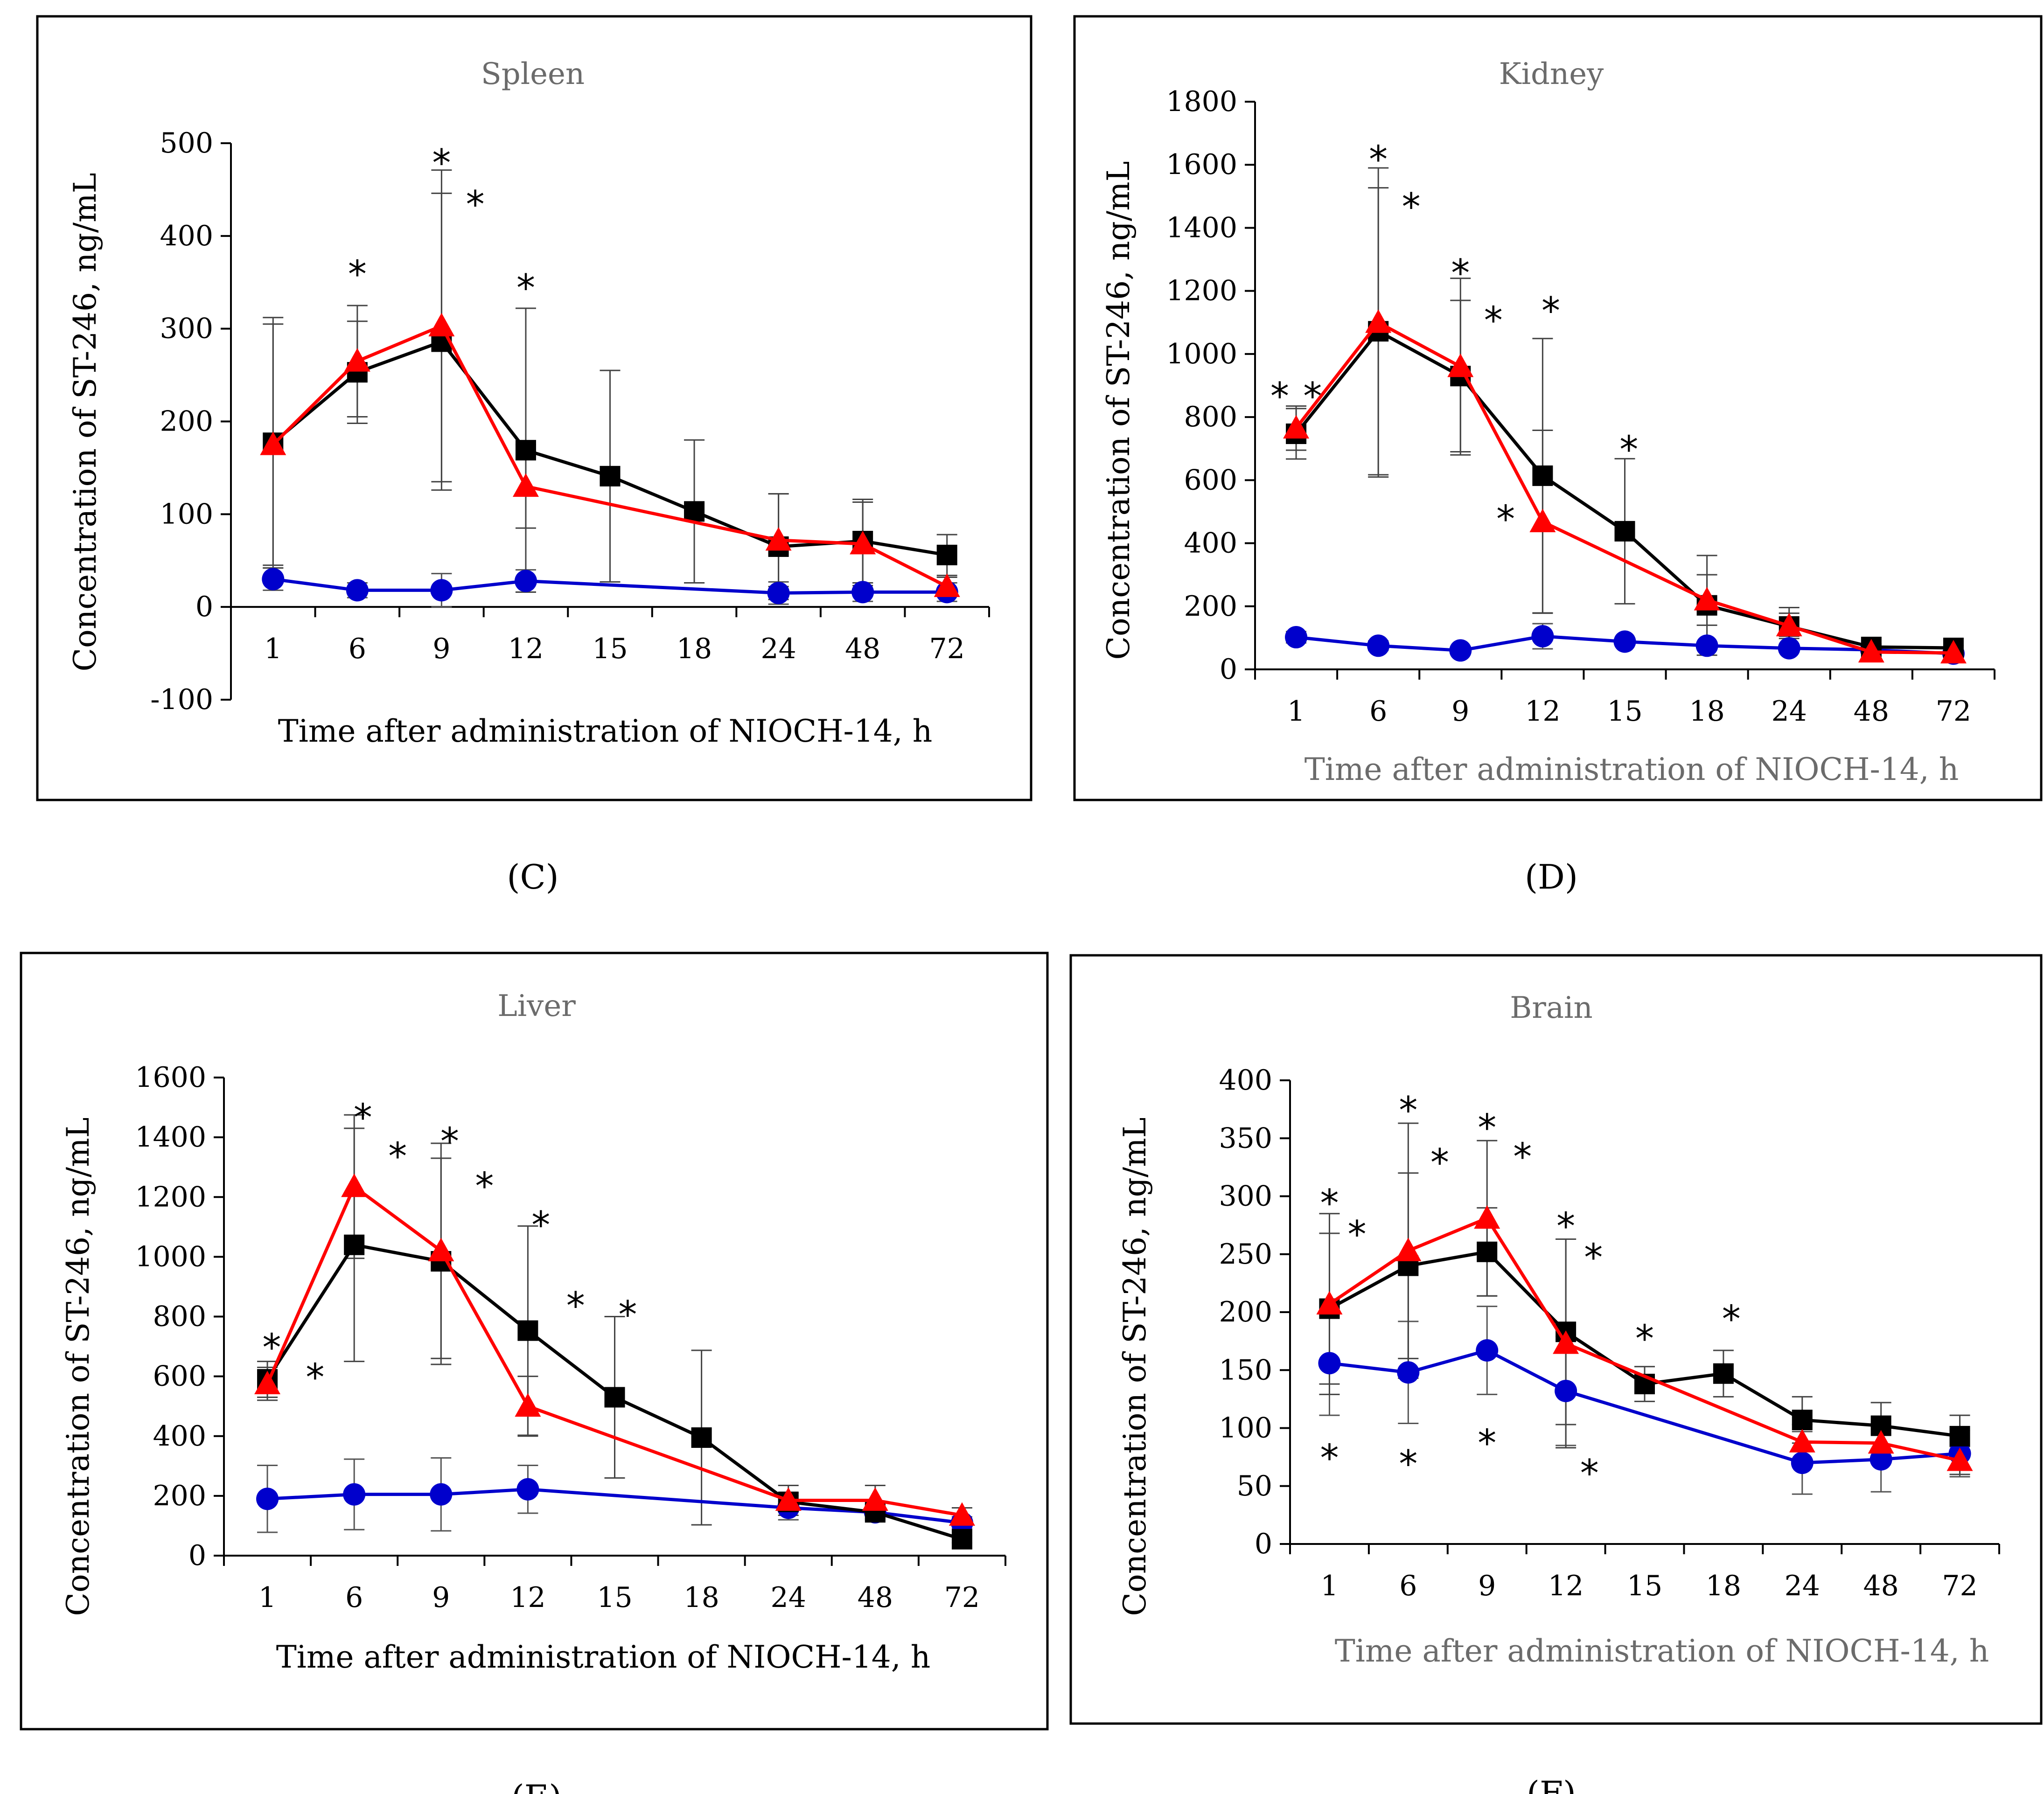 This screenshot has height=1794, width=2044. What do you see at coordinates (1624, 532) in the screenshot?
I see `kidney-black-point` at bounding box center [1624, 532].